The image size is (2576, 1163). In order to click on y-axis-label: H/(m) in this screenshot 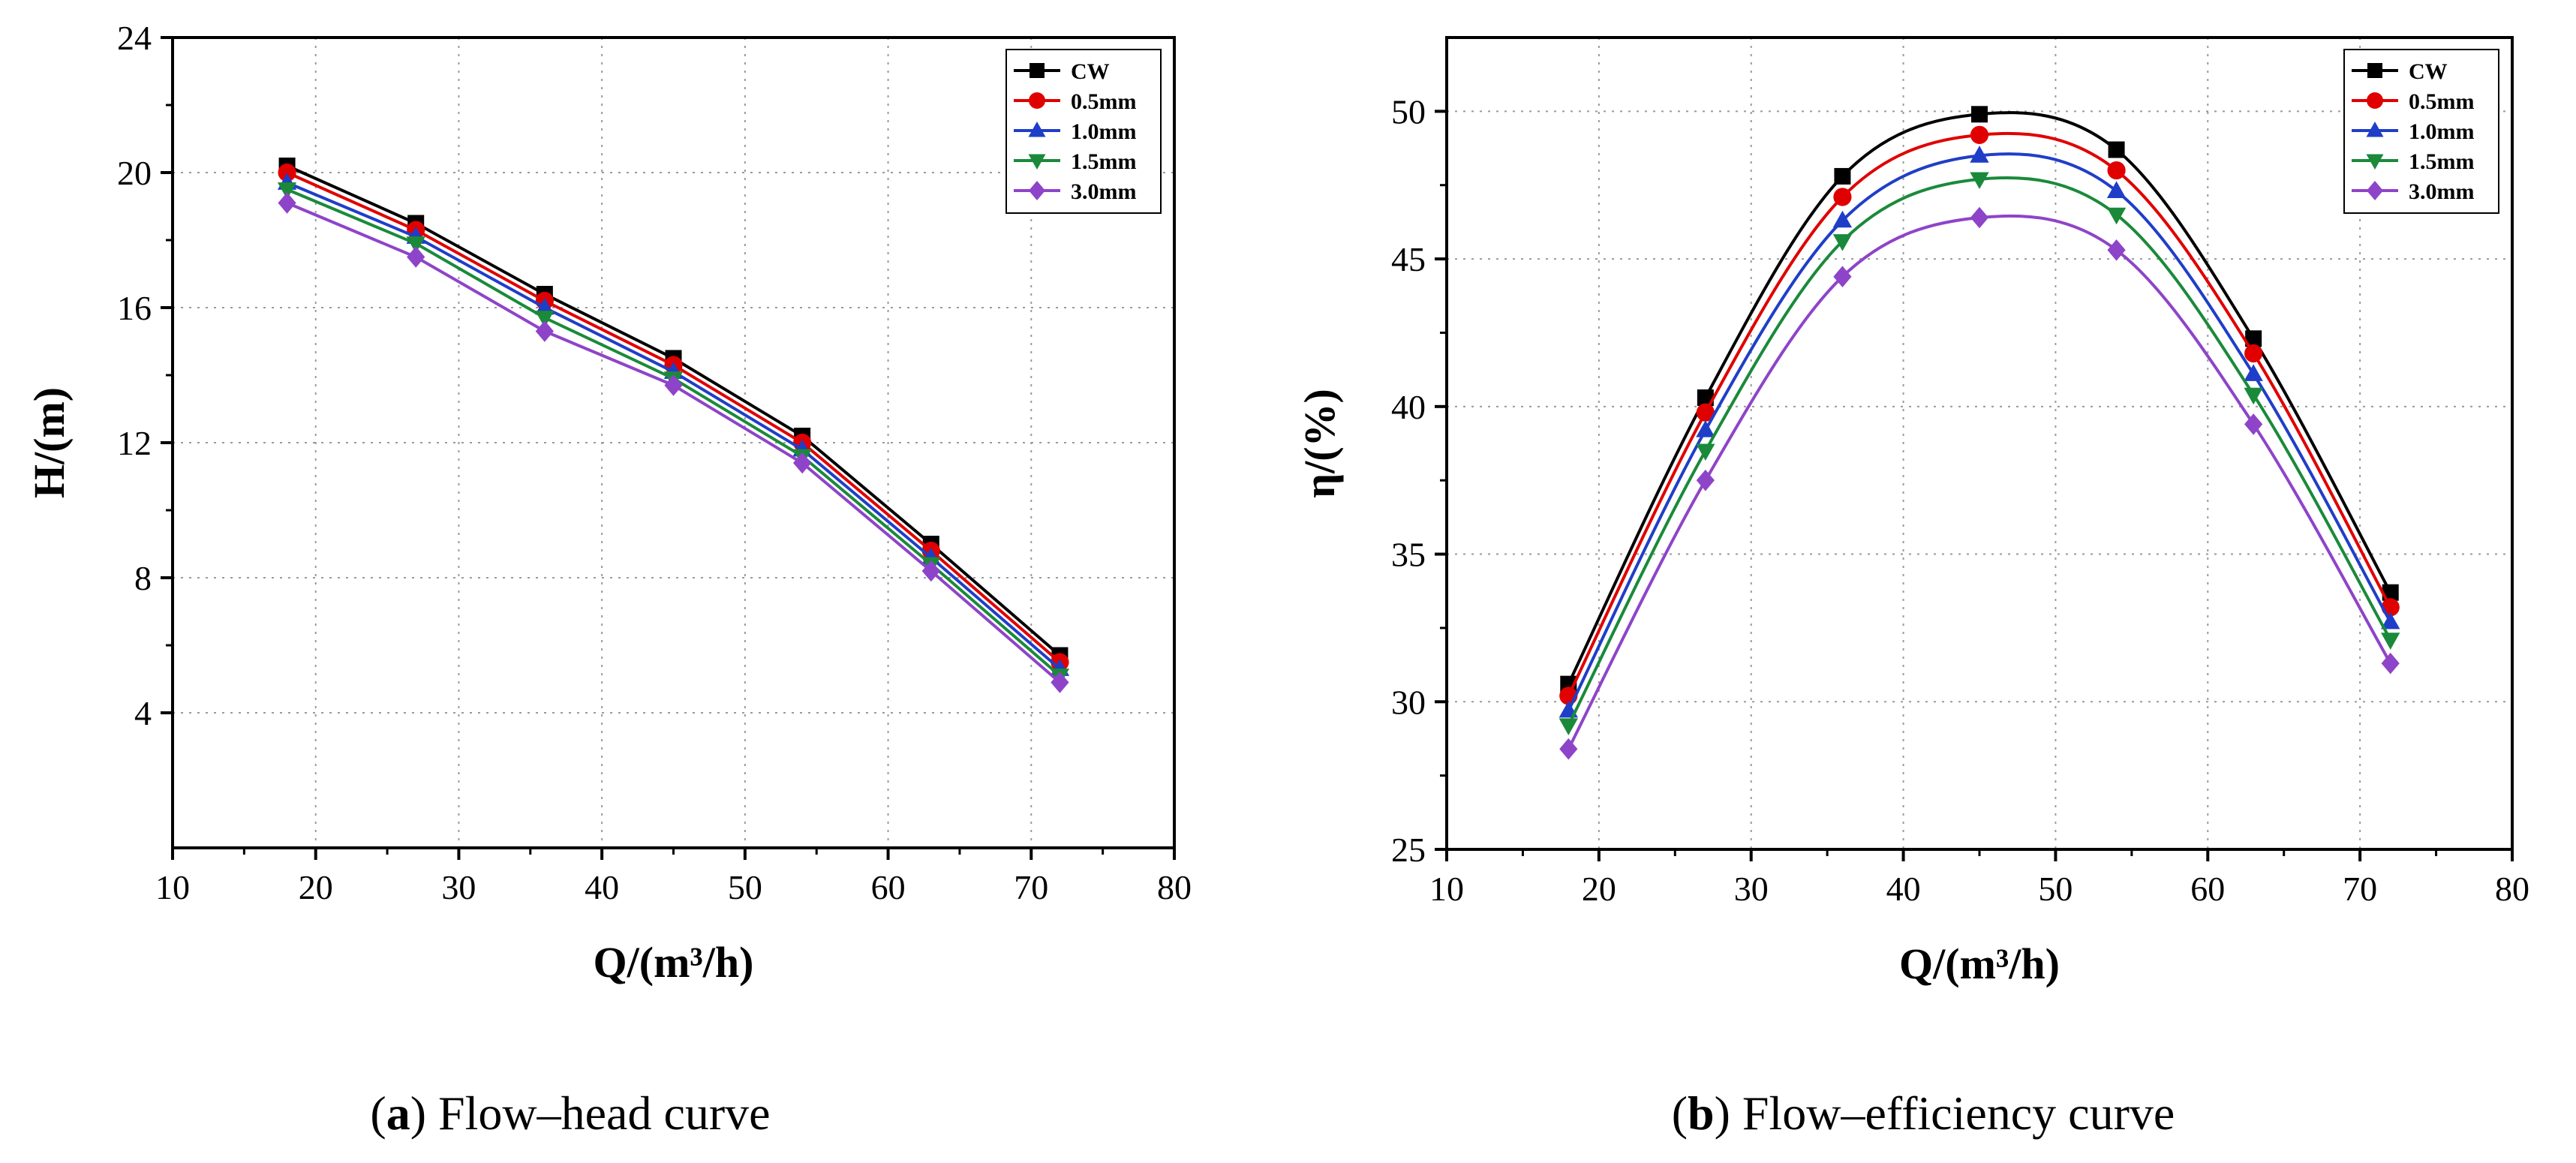, I will do `click(49, 442)`.